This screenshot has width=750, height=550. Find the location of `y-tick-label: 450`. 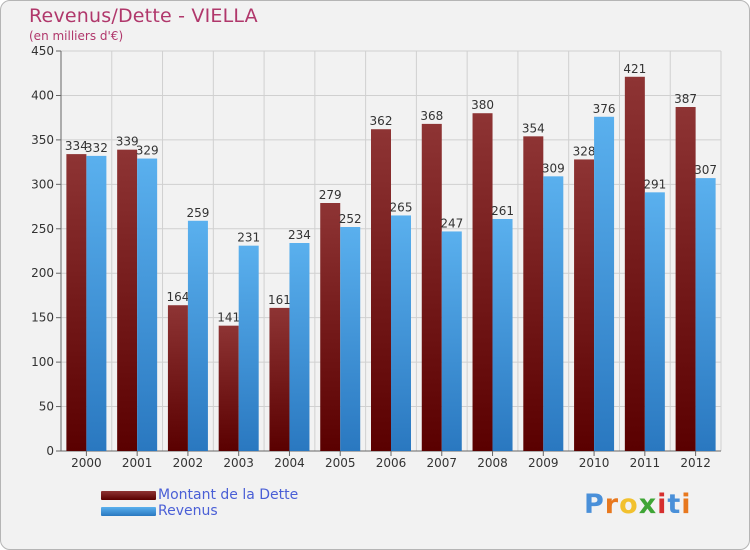

y-tick-label: 450 is located at coordinates (42, 51).